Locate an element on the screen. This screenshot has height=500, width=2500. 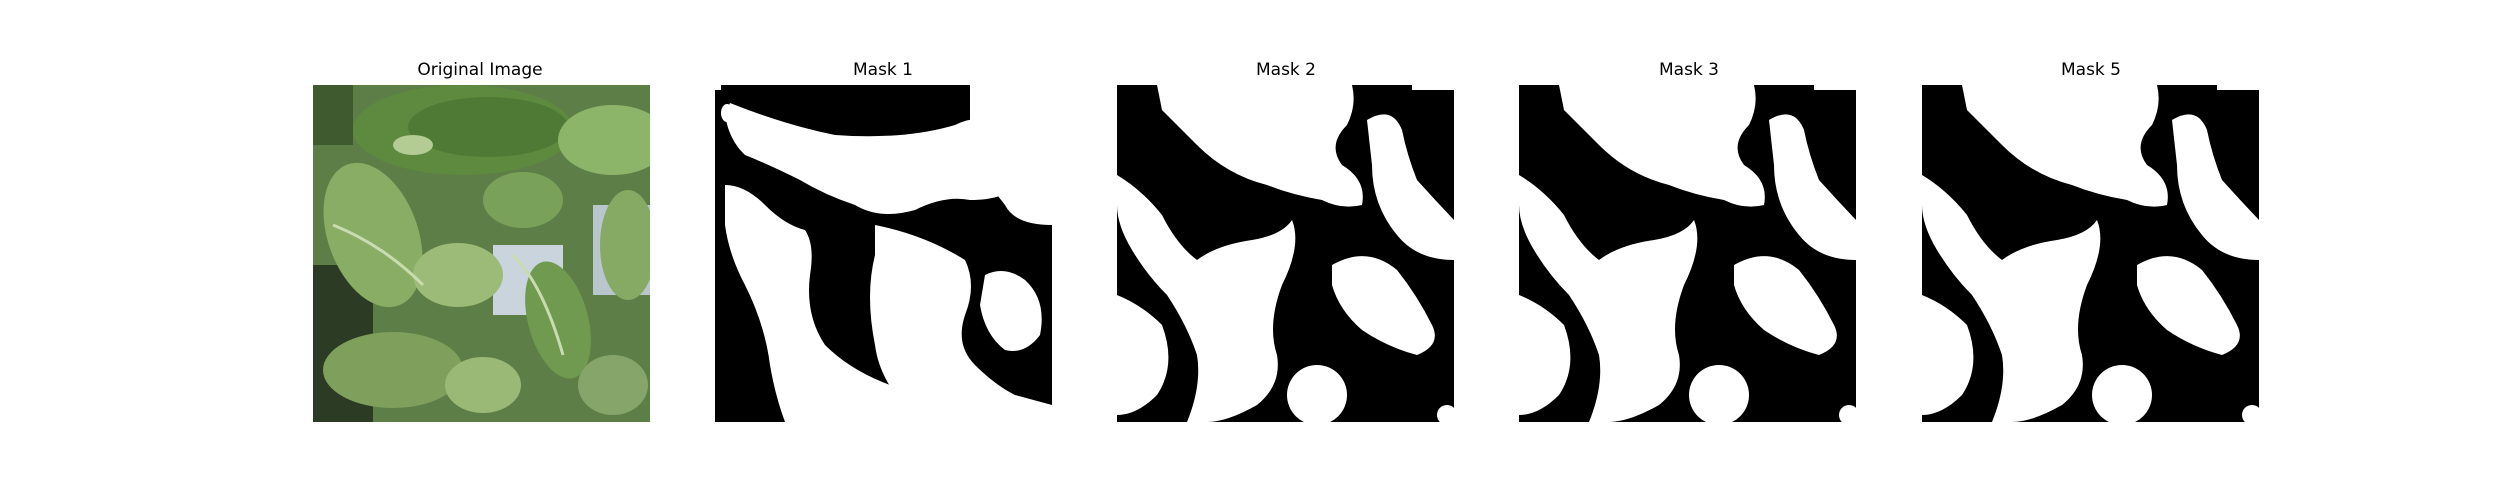
mask-2-panel is located at coordinates (1285, 253).